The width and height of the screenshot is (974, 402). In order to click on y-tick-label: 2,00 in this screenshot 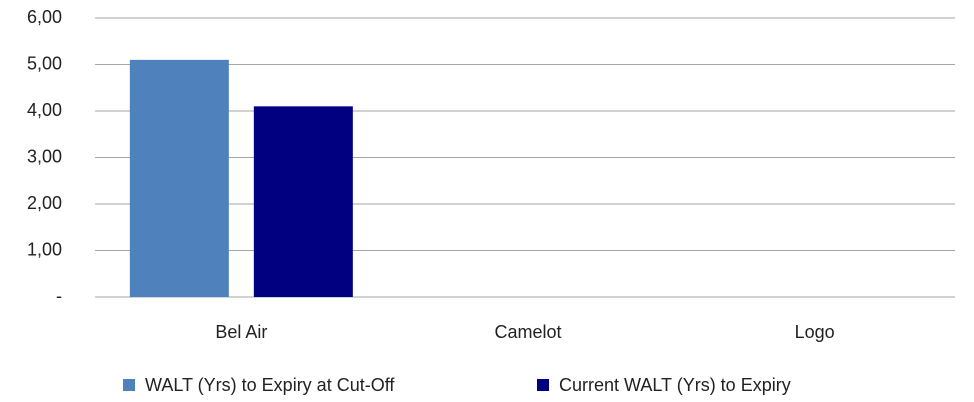, I will do `click(44, 203)`.